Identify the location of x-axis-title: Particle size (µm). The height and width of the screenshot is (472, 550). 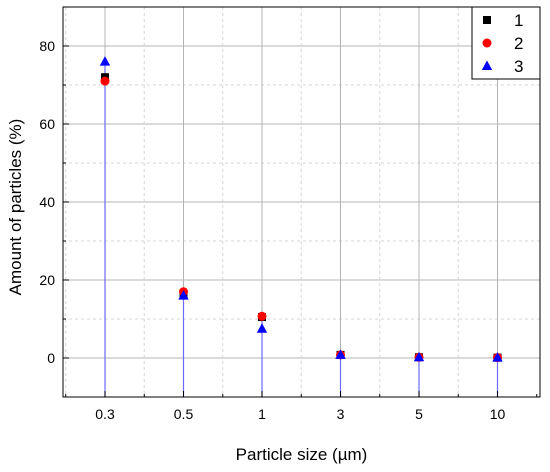
(302, 454).